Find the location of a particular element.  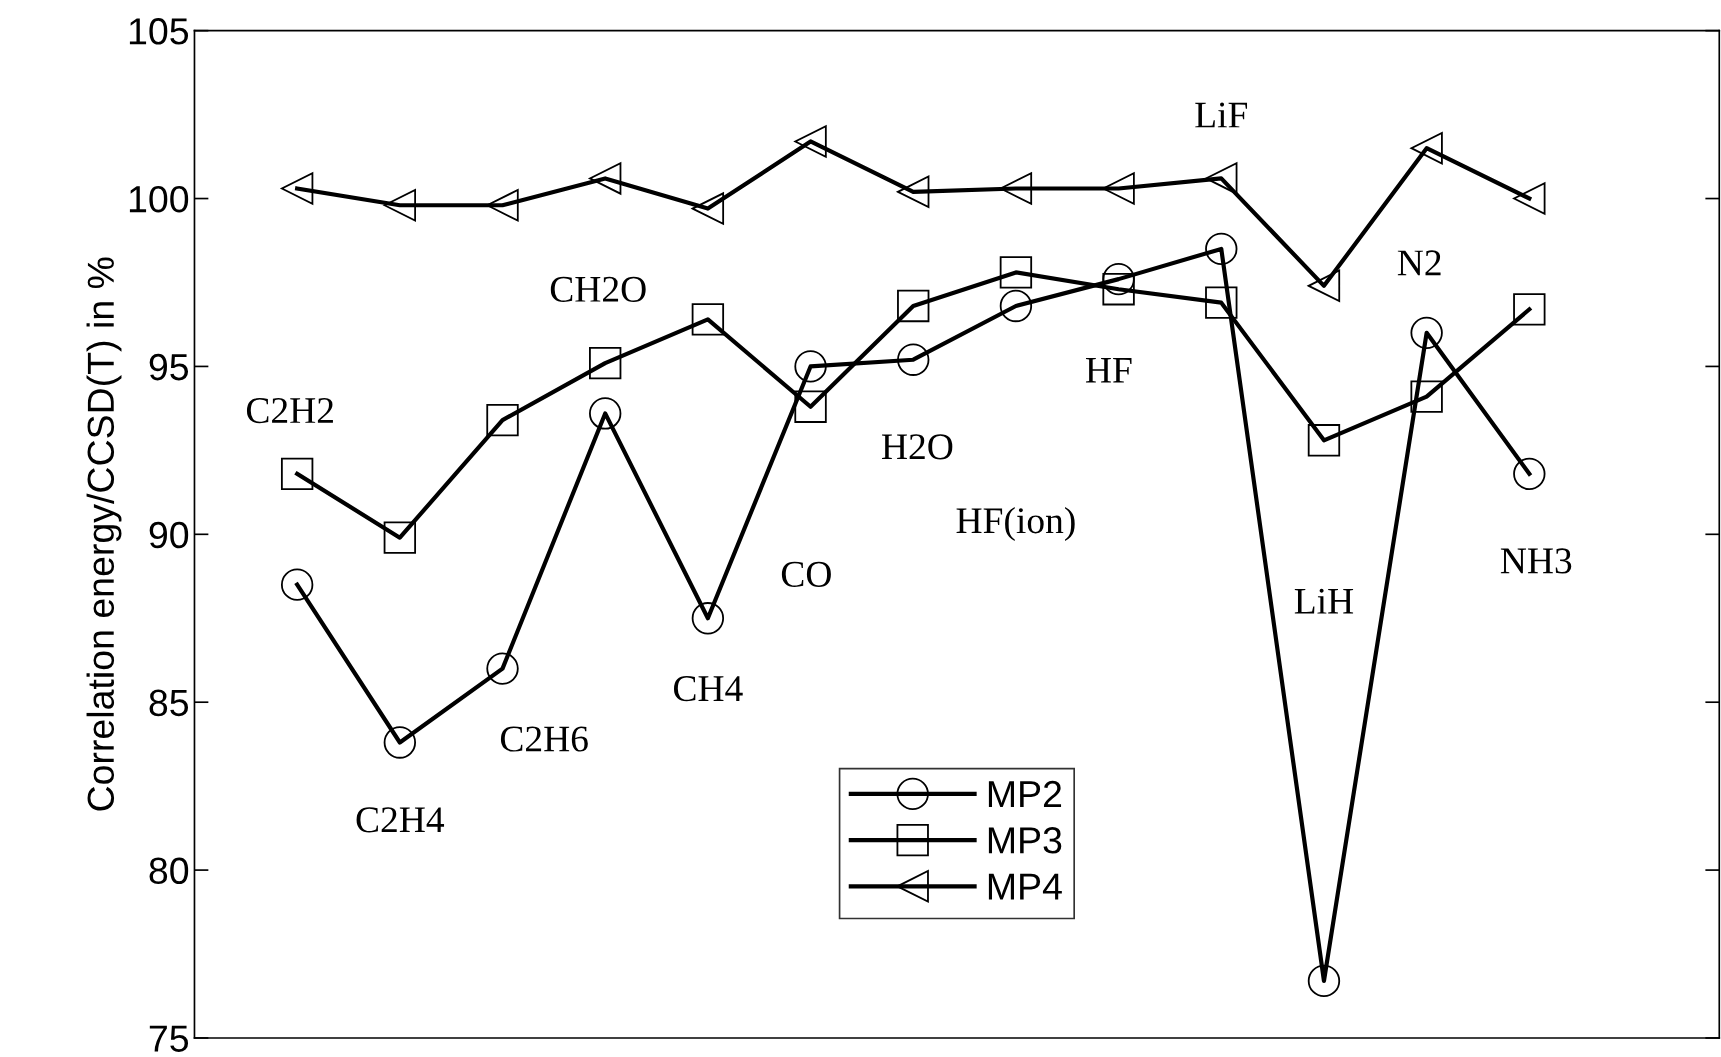

annotation: LiF is located at coordinates (1221, 115).